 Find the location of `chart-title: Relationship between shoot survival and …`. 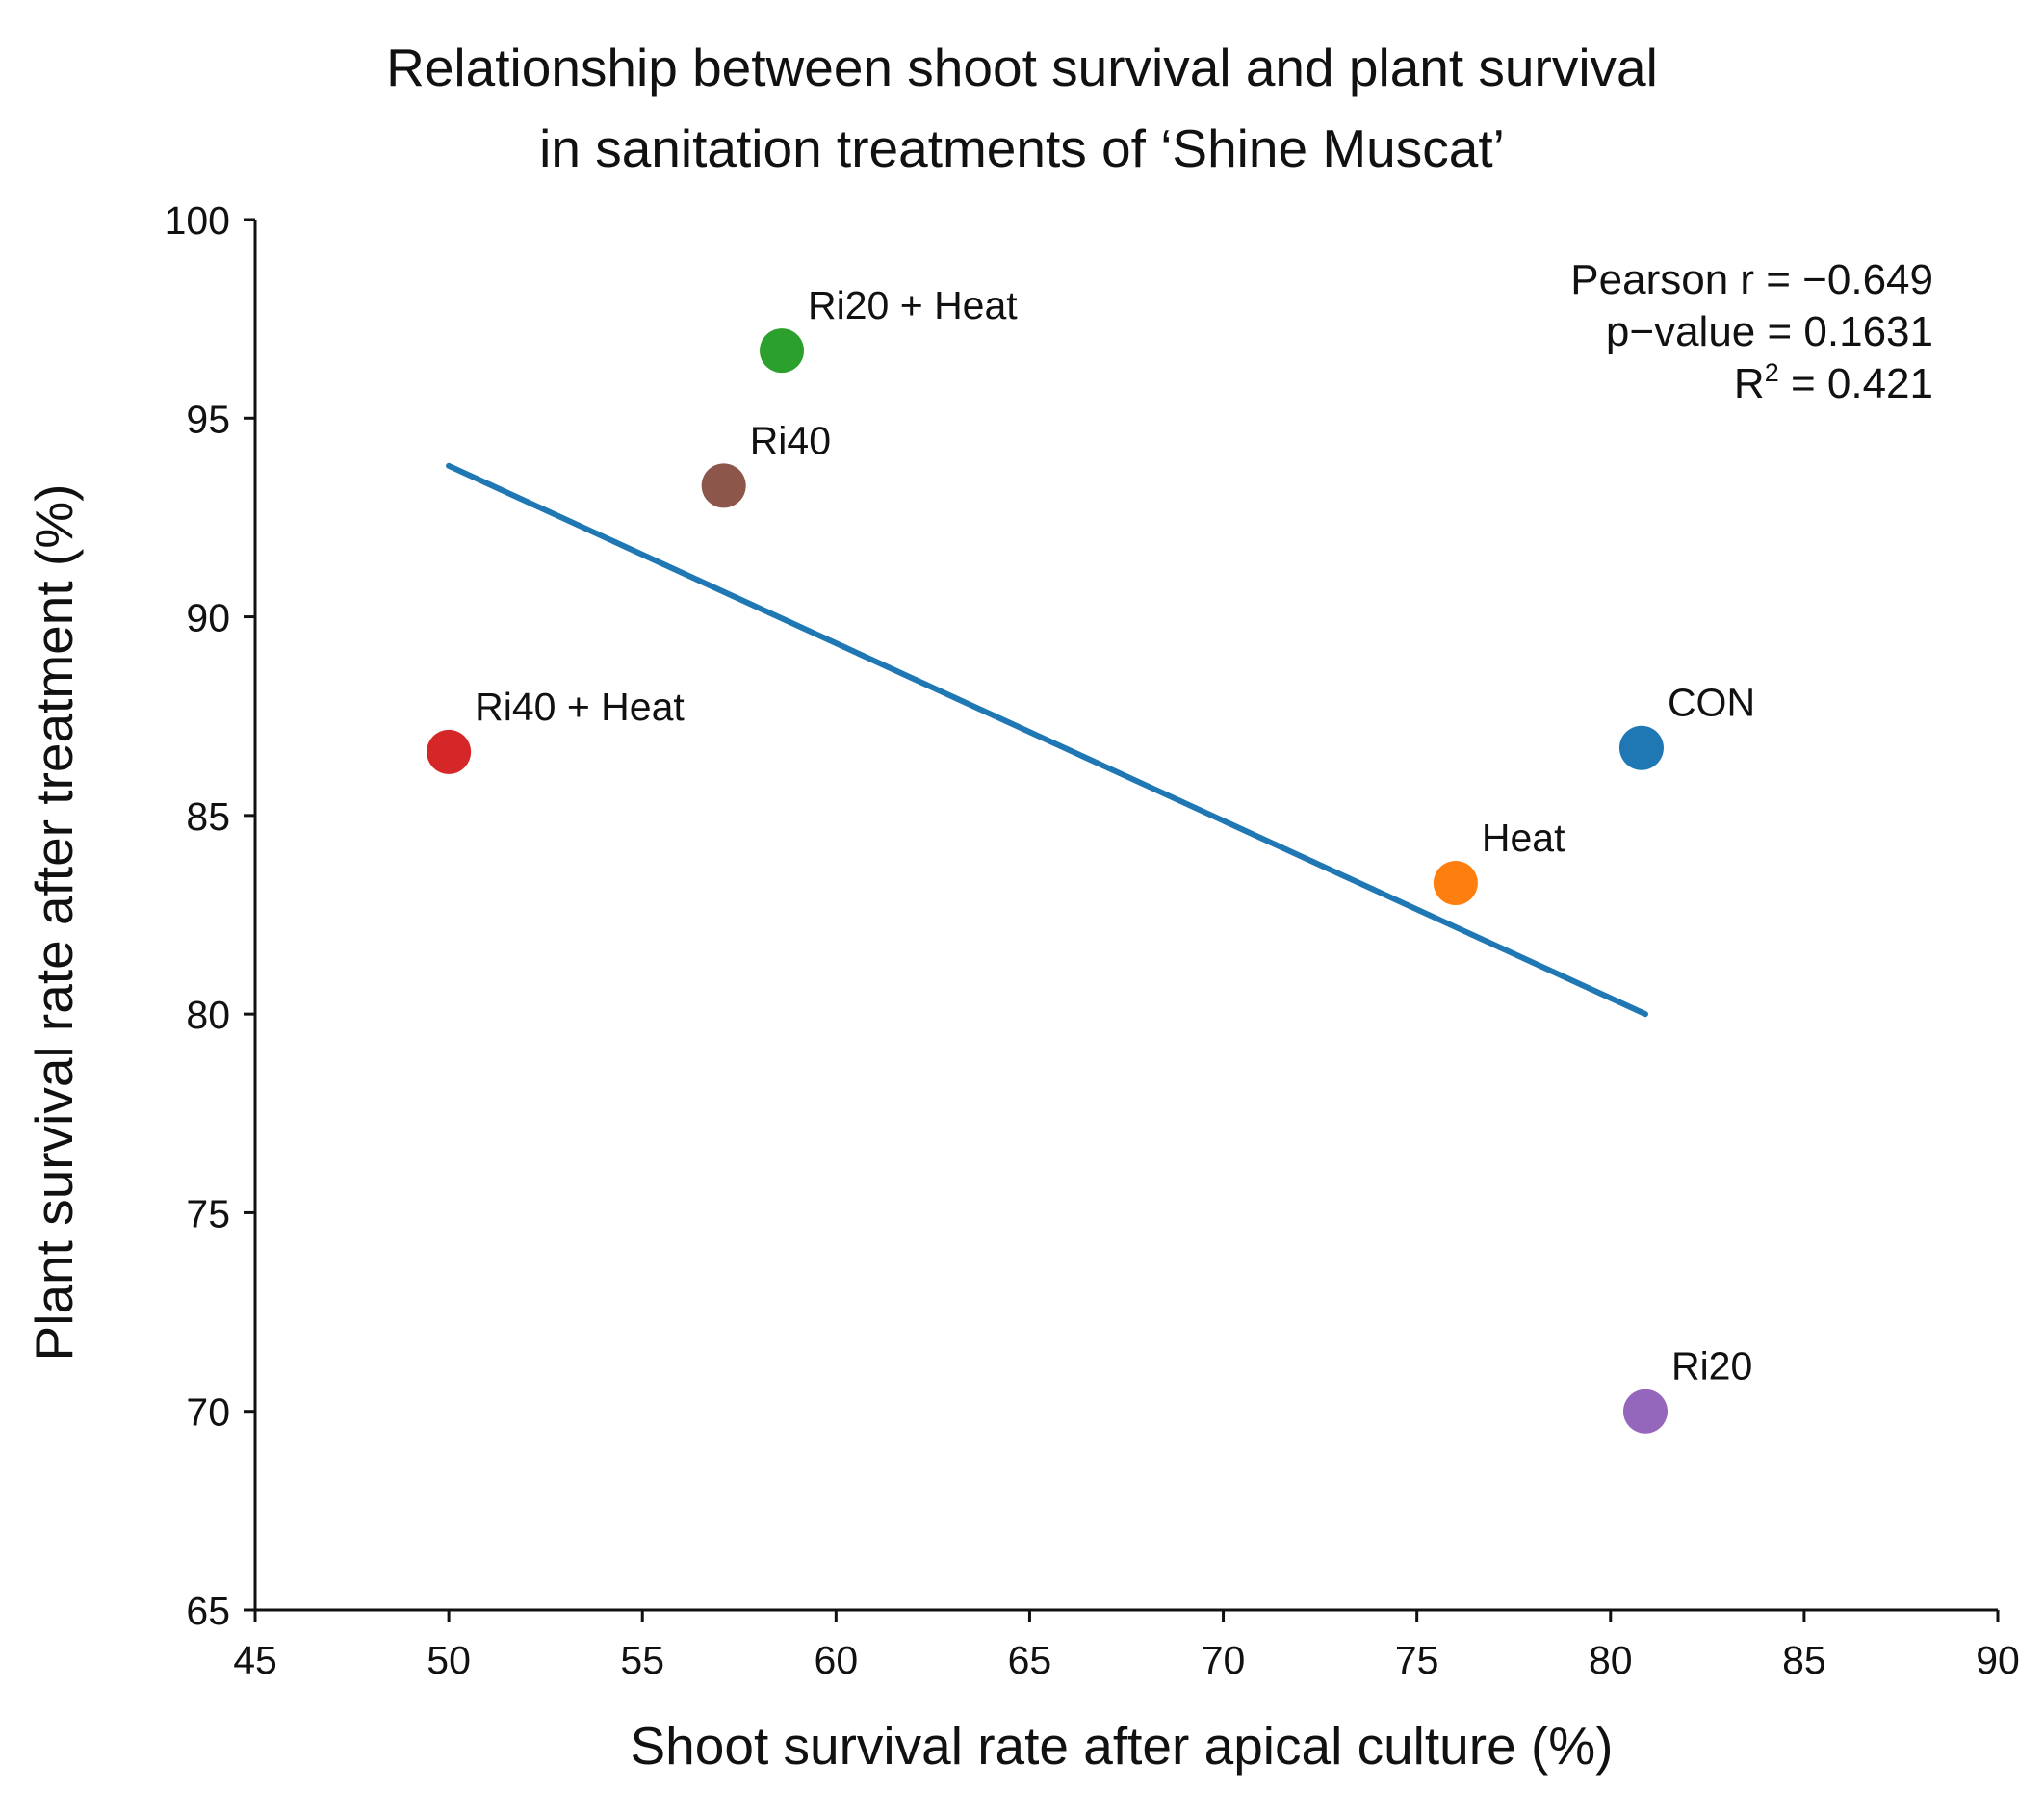

chart-title: Relationship between shoot survival and … is located at coordinates (1022, 108).